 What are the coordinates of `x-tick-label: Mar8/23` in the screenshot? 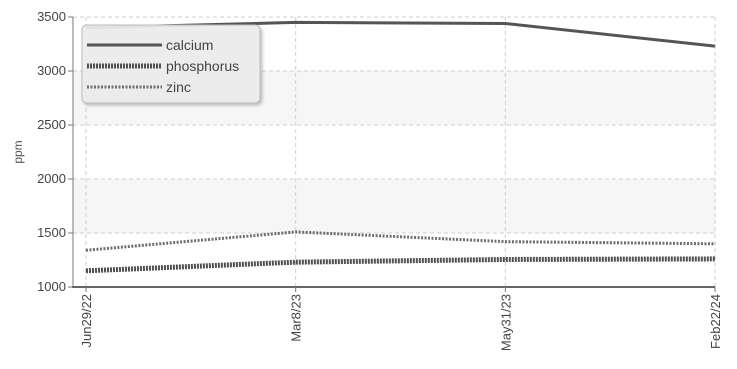 It's located at (296, 318).